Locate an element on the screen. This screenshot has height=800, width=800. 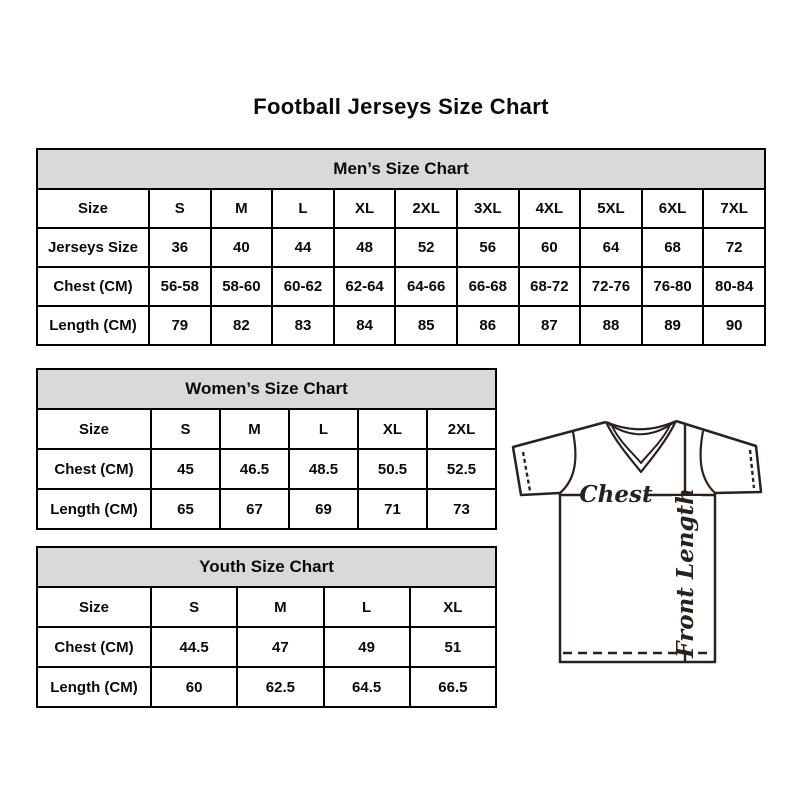
table-cell: 79 is located at coordinates (180, 325).